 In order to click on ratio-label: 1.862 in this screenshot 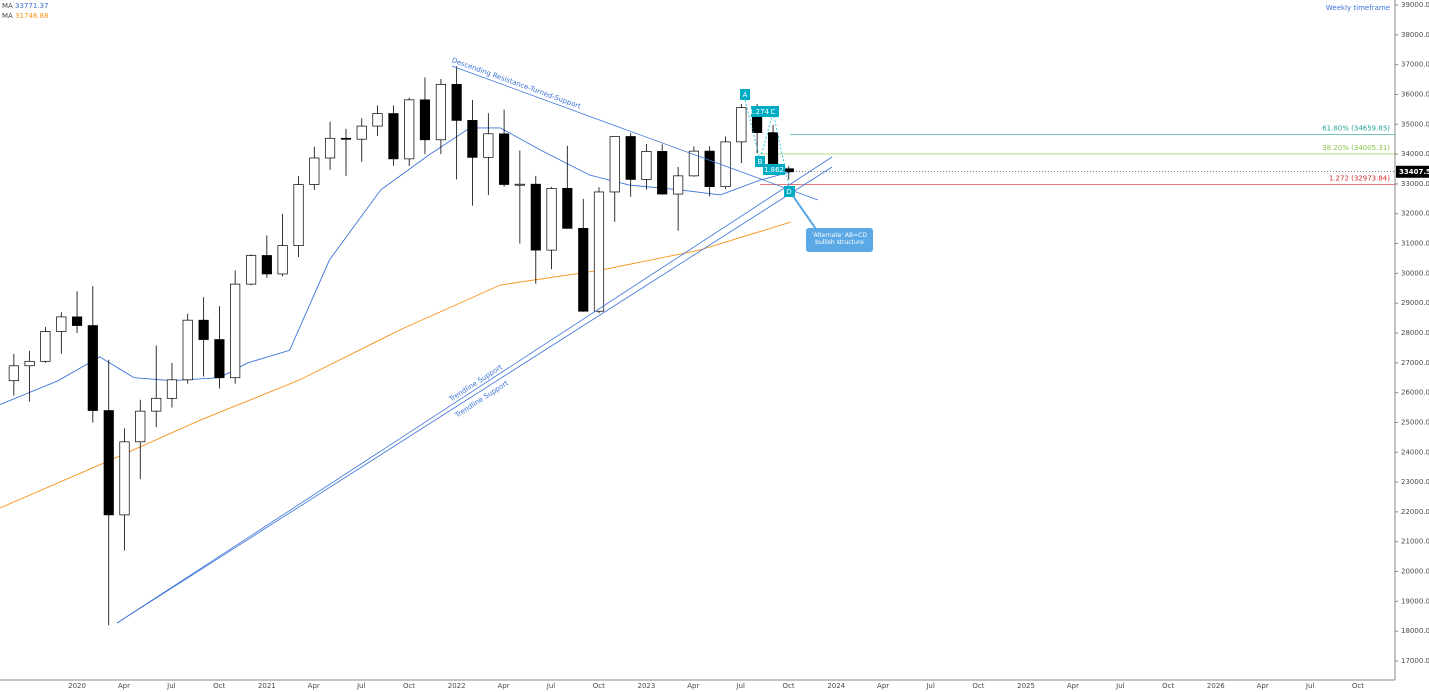, I will do `click(774, 170)`.